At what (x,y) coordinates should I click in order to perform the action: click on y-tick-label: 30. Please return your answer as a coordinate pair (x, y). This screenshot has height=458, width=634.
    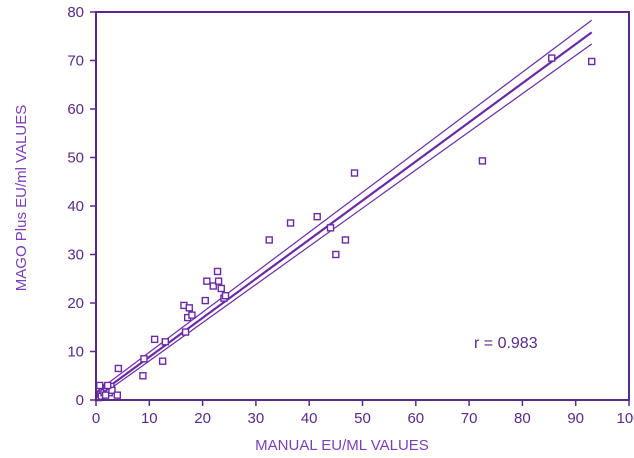
    Looking at the image, I should click on (75, 255).